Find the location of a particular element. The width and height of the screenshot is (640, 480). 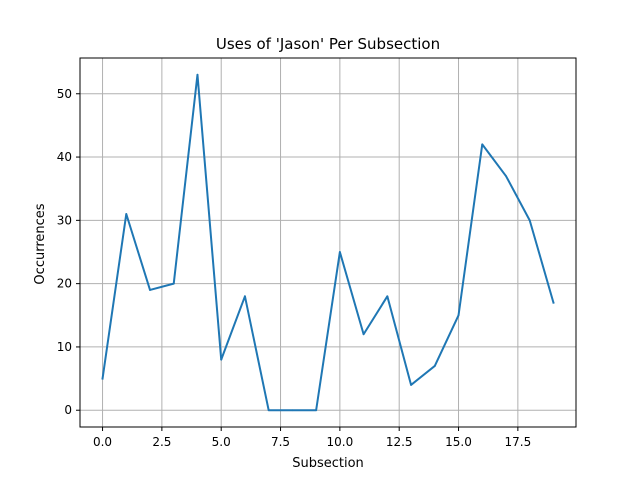

x-tick-label: 10.0 is located at coordinates (340, 442).